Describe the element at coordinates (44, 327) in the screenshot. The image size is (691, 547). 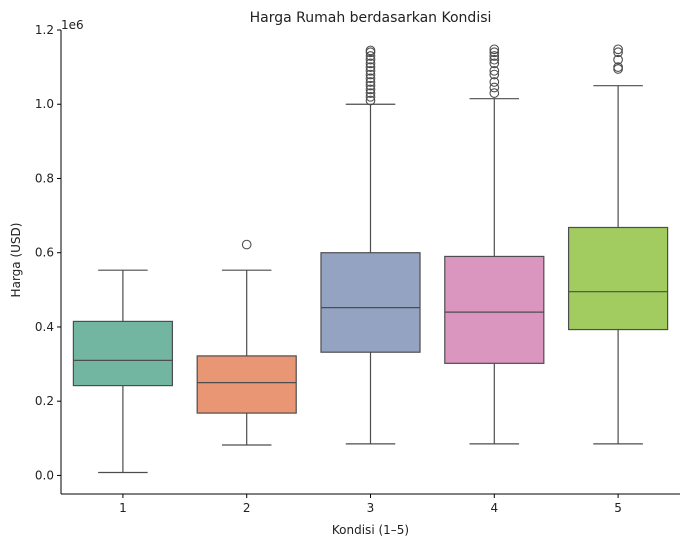
I see `y-tick-label: 0.4` at that location.